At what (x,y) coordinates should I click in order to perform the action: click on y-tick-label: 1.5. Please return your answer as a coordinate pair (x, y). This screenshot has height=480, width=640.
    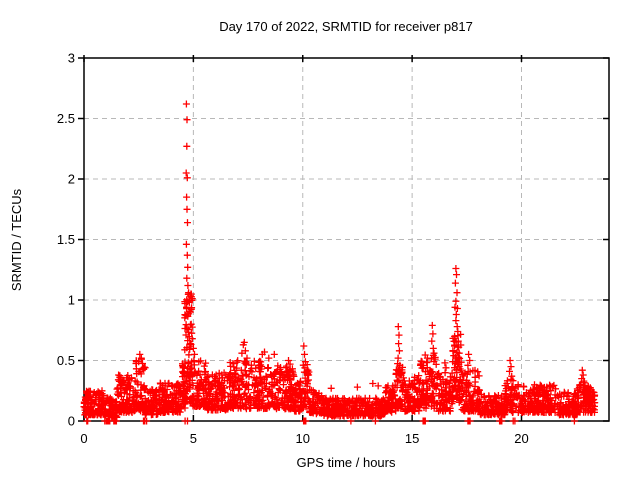
    Looking at the image, I should click on (66, 239).